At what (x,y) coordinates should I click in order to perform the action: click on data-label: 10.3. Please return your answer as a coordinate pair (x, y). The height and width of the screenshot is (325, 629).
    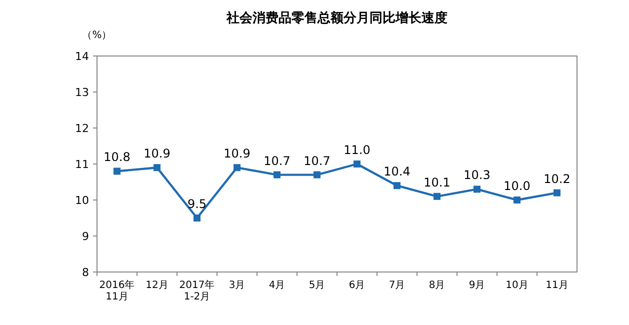
    Looking at the image, I should click on (477, 175).